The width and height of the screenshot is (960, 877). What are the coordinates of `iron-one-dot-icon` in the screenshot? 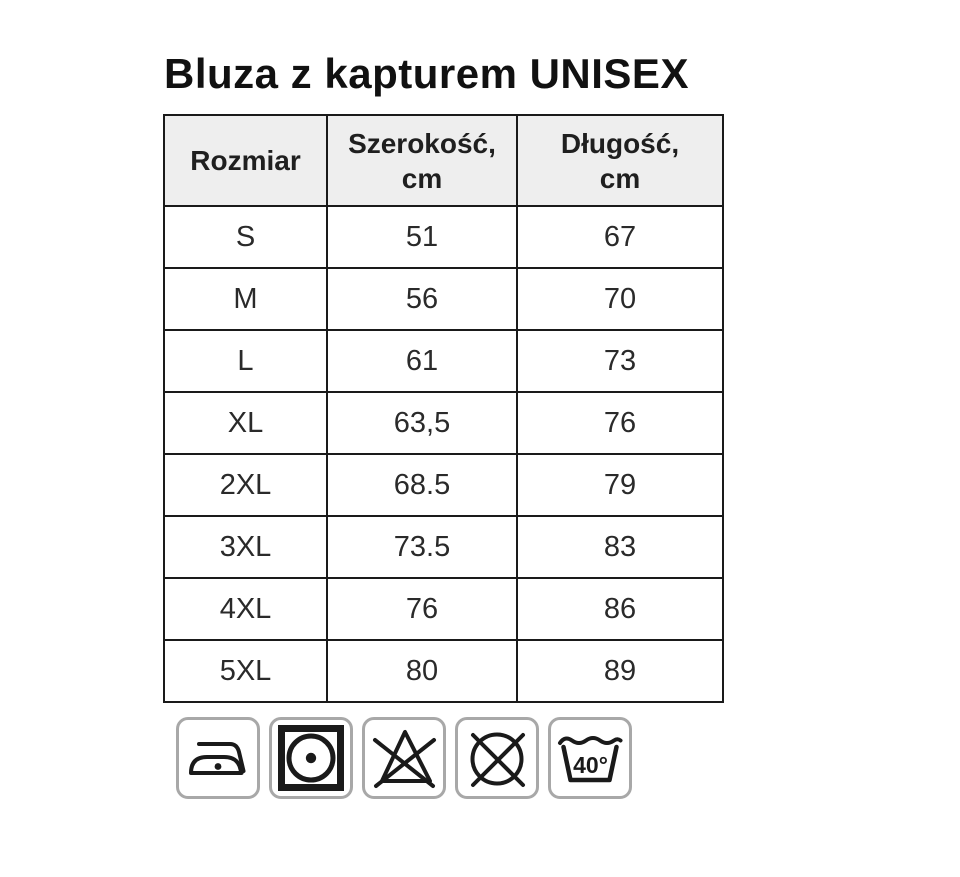 It's located at (217, 758).